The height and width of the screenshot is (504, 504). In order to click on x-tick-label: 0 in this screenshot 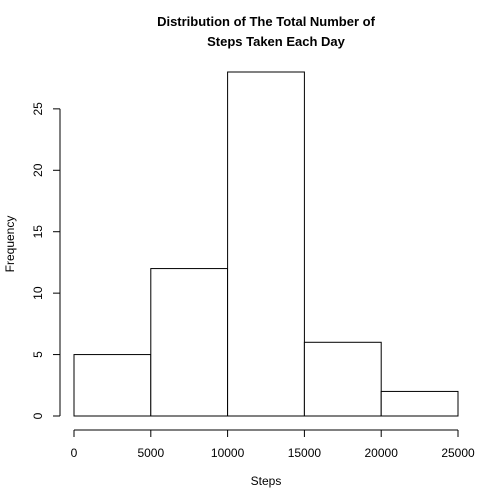, I will do `click(74, 453)`.